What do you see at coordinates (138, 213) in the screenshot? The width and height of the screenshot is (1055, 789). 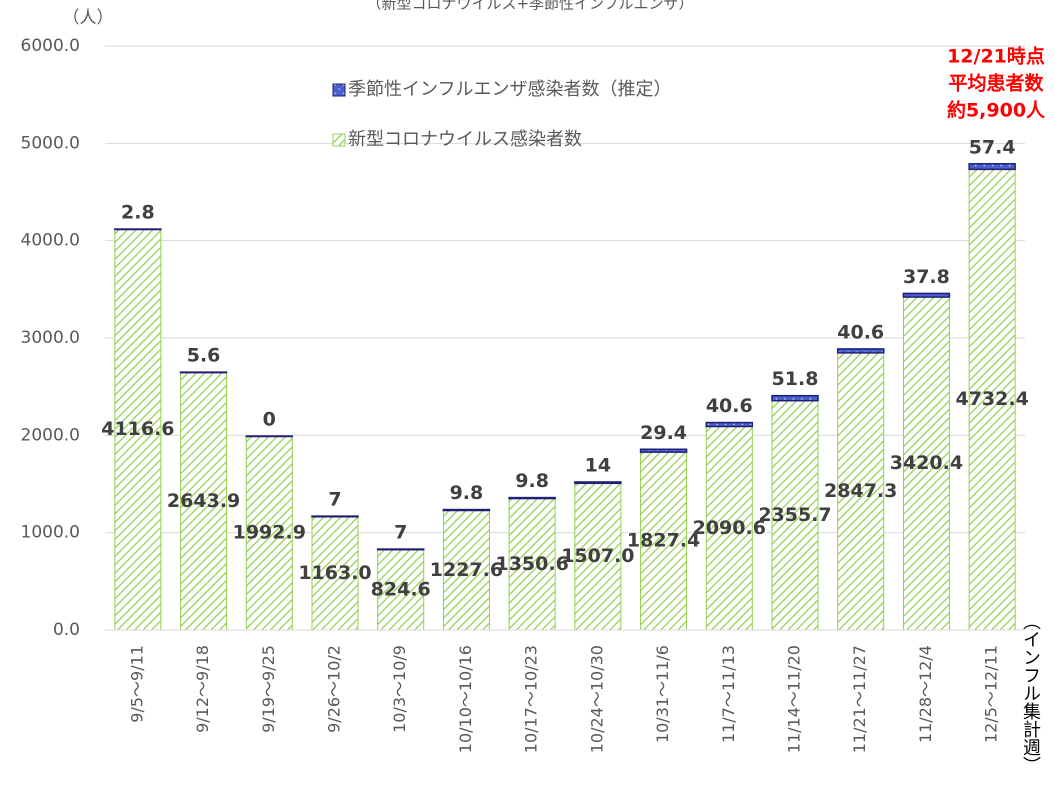 I see `data-label: 2.8` at bounding box center [138, 213].